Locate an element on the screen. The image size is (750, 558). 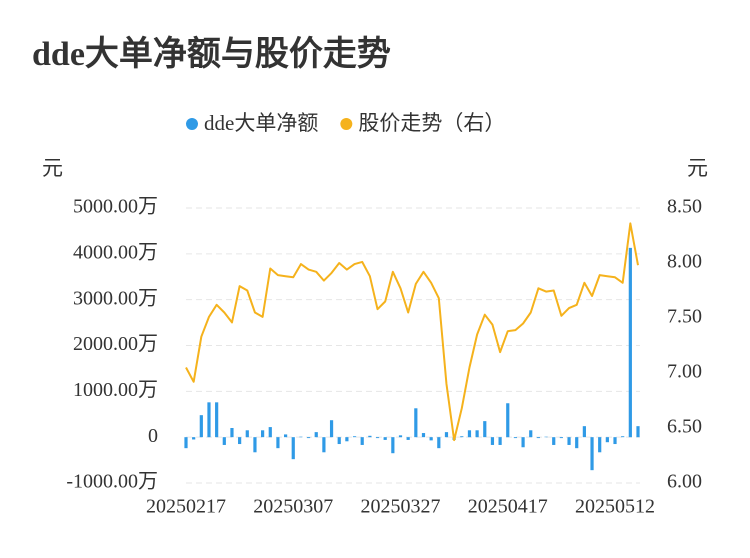
y-tick-label: -1000.00万 is located at coordinates (112, 482).